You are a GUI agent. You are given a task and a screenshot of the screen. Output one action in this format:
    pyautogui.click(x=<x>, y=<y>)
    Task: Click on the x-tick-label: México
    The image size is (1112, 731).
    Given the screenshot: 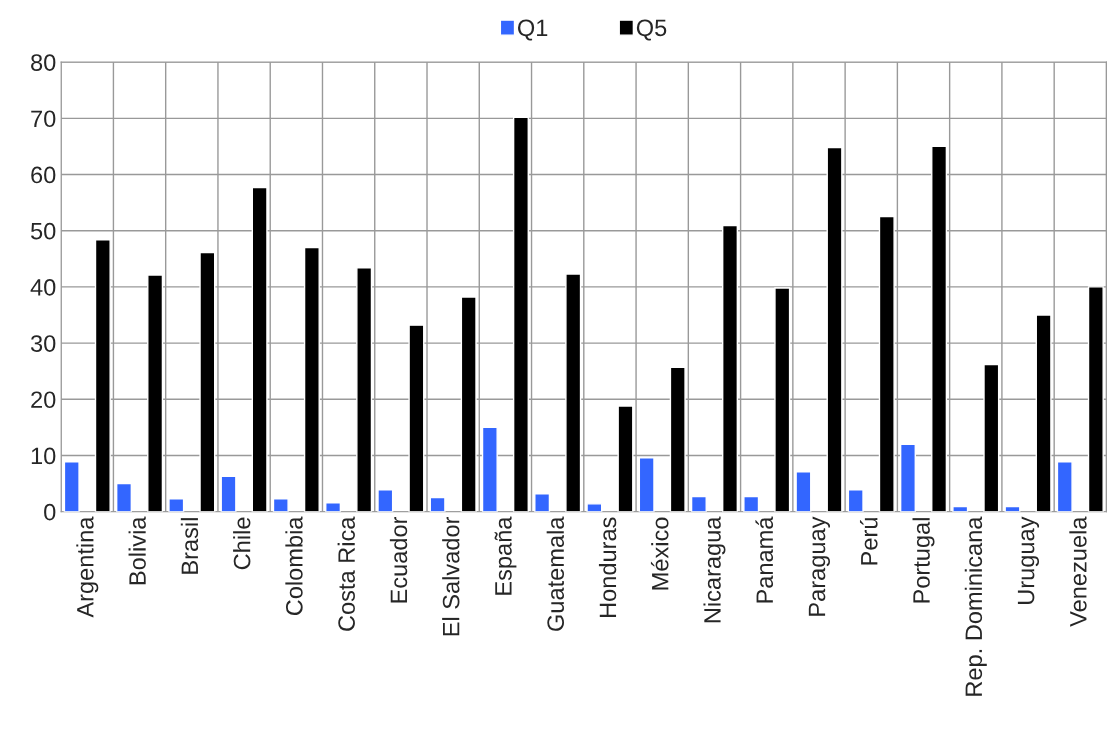 What is the action you would take?
    pyautogui.click(x=659, y=553)
    